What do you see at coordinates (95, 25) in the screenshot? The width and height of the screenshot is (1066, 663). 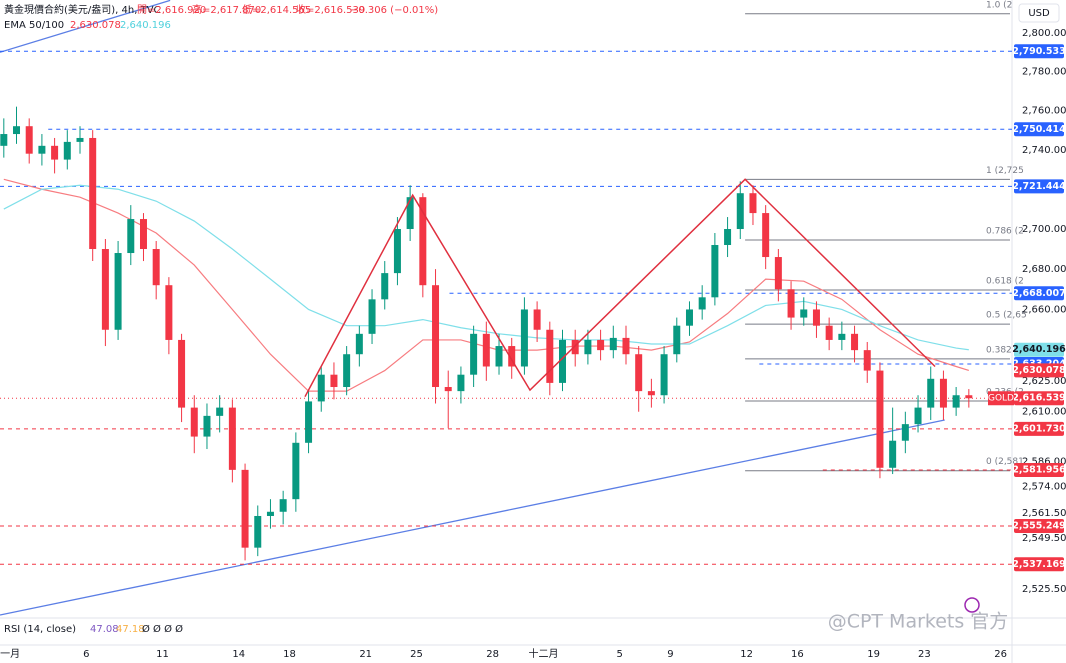 I see `ema-50-value: 2,630.078` at bounding box center [95, 25].